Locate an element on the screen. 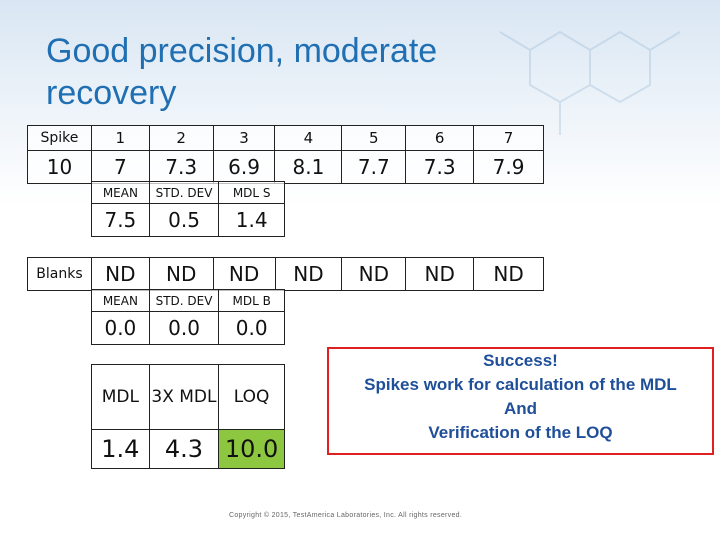  slide-title: Good precision, moderate recovery is located at coordinates (286, 72).